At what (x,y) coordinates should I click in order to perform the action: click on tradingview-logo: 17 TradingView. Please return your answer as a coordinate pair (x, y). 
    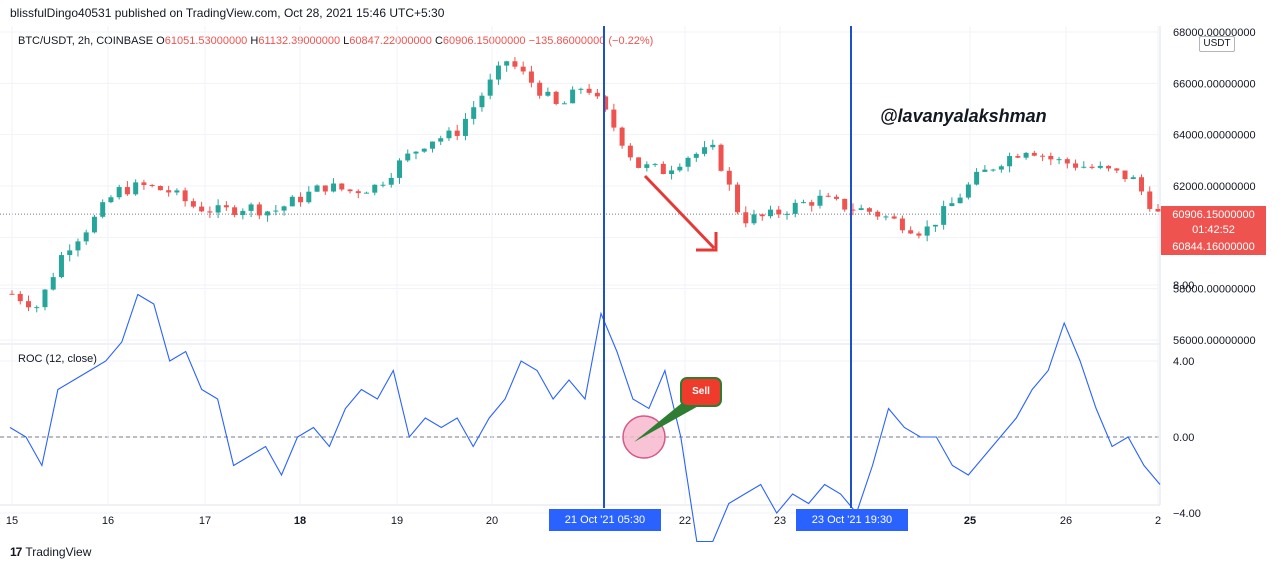
    Looking at the image, I should click on (50, 552).